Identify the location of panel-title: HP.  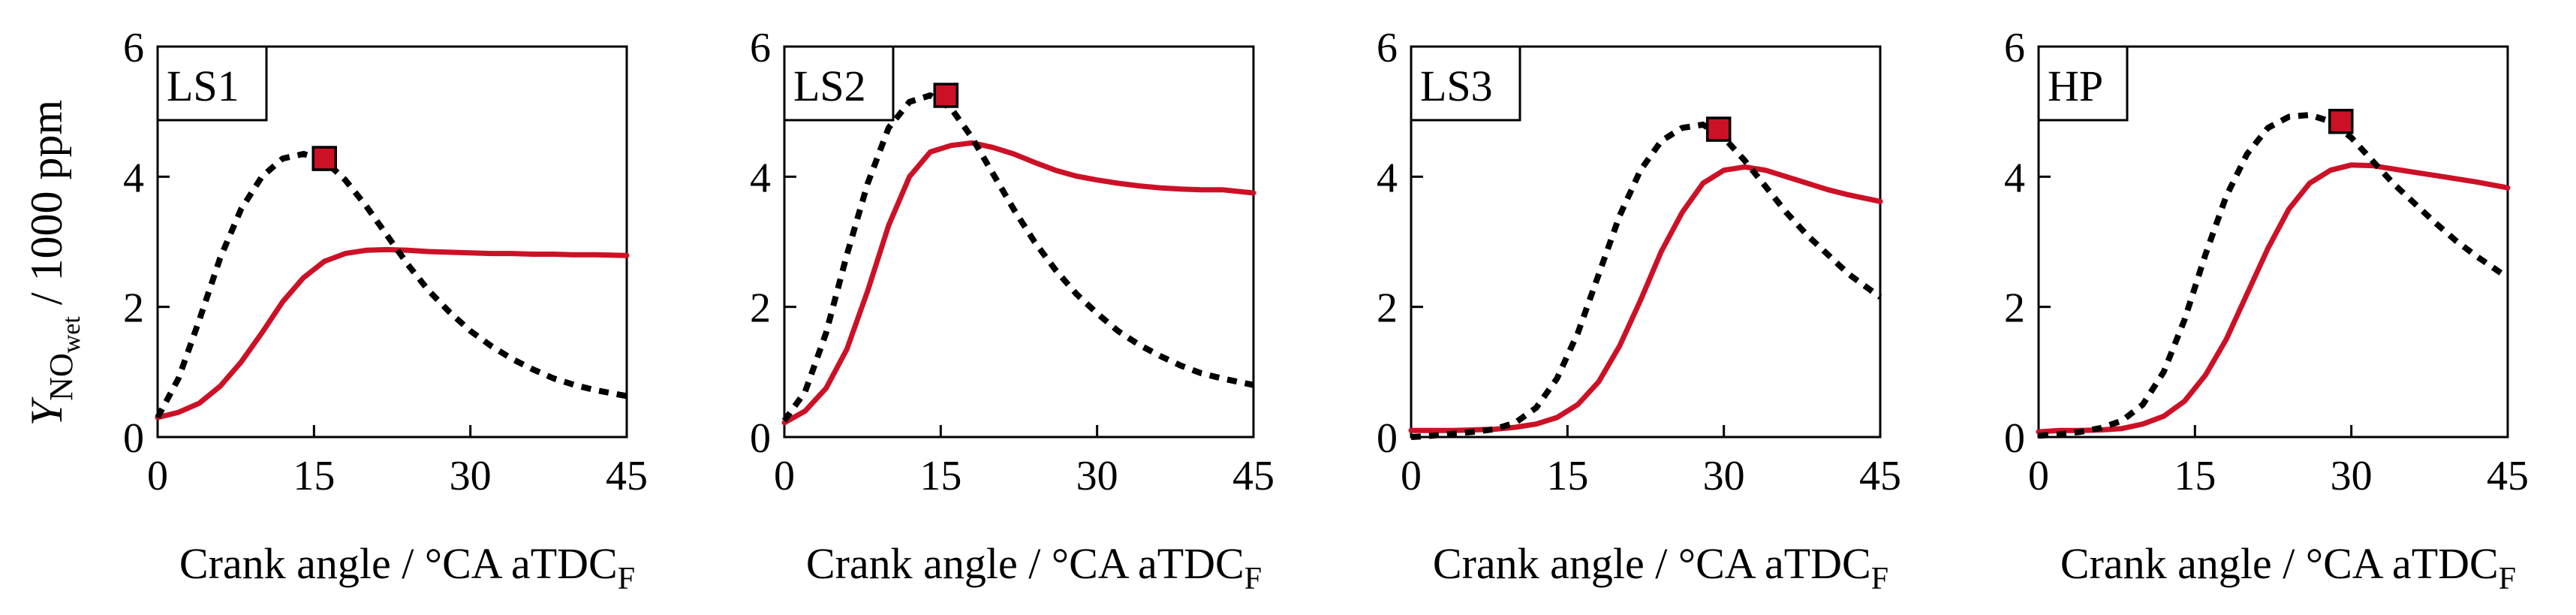
(2075, 86).